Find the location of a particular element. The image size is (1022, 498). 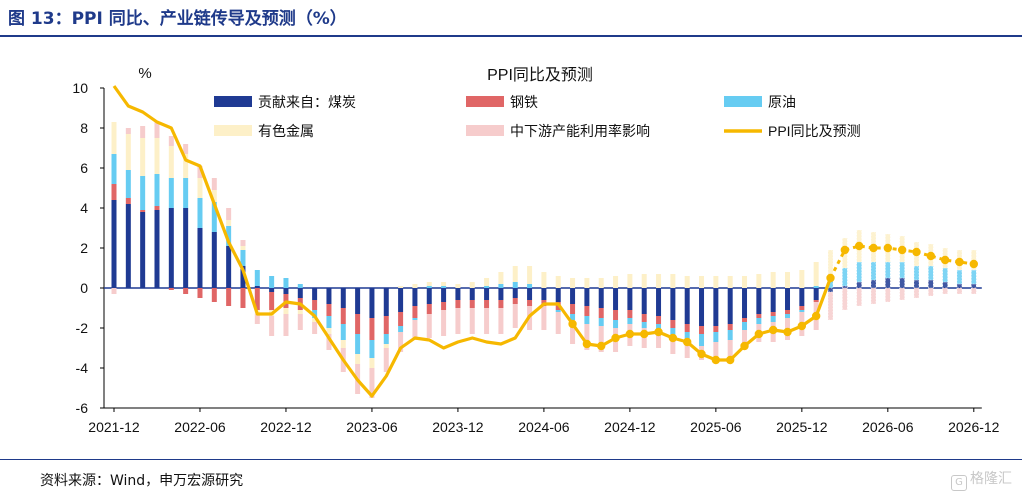

x-tick-label: 2024-06 is located at coordinates (544, 427).